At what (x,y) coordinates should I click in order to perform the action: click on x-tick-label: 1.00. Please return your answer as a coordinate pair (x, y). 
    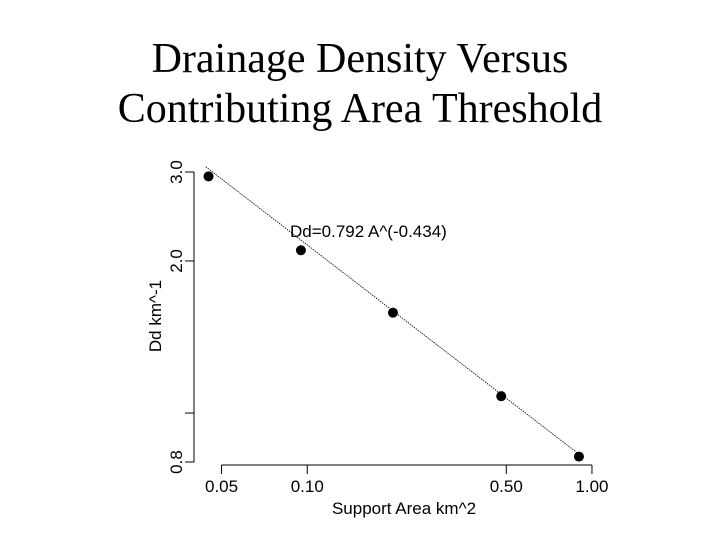
    Looking at the image, I should click on (591, 486).